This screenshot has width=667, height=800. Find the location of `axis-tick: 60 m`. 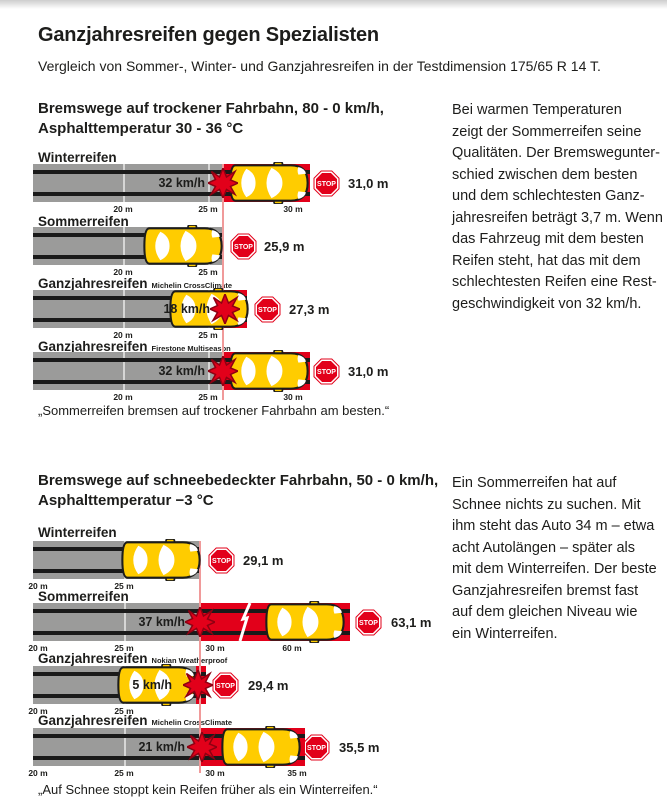

axis-tick: 60 m is located at coordinates (292, 648).